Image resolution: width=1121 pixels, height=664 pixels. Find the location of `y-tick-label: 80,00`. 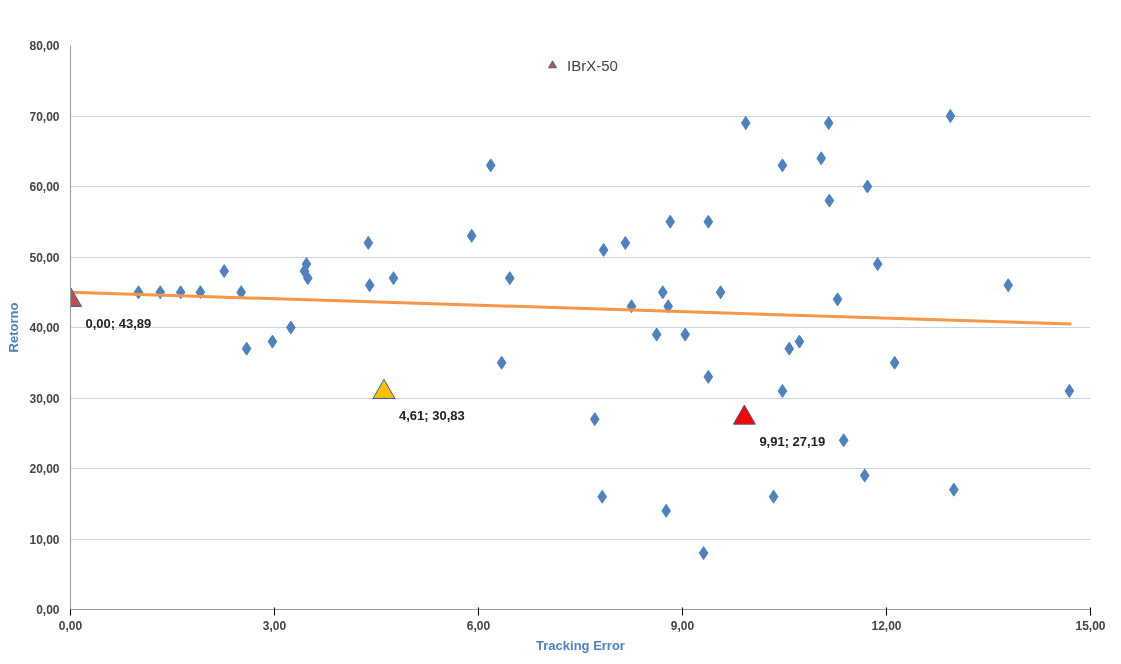

y-tick-label: 80,00 is located at coordinates (44, 46).